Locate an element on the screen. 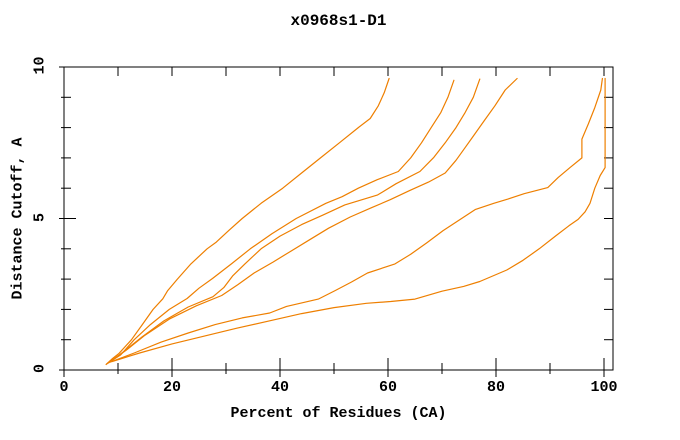  x-tick-label-80: 80 is located at coordinates (495, 387).